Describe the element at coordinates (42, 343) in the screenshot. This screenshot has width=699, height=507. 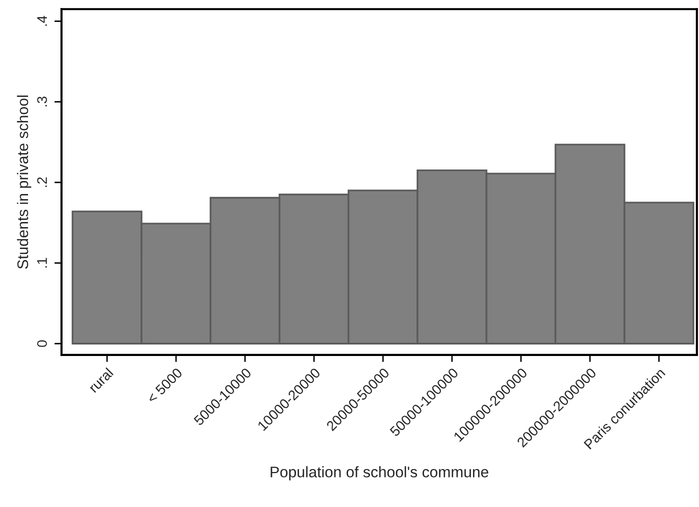
I see `y-tick-label: 0` at that location.